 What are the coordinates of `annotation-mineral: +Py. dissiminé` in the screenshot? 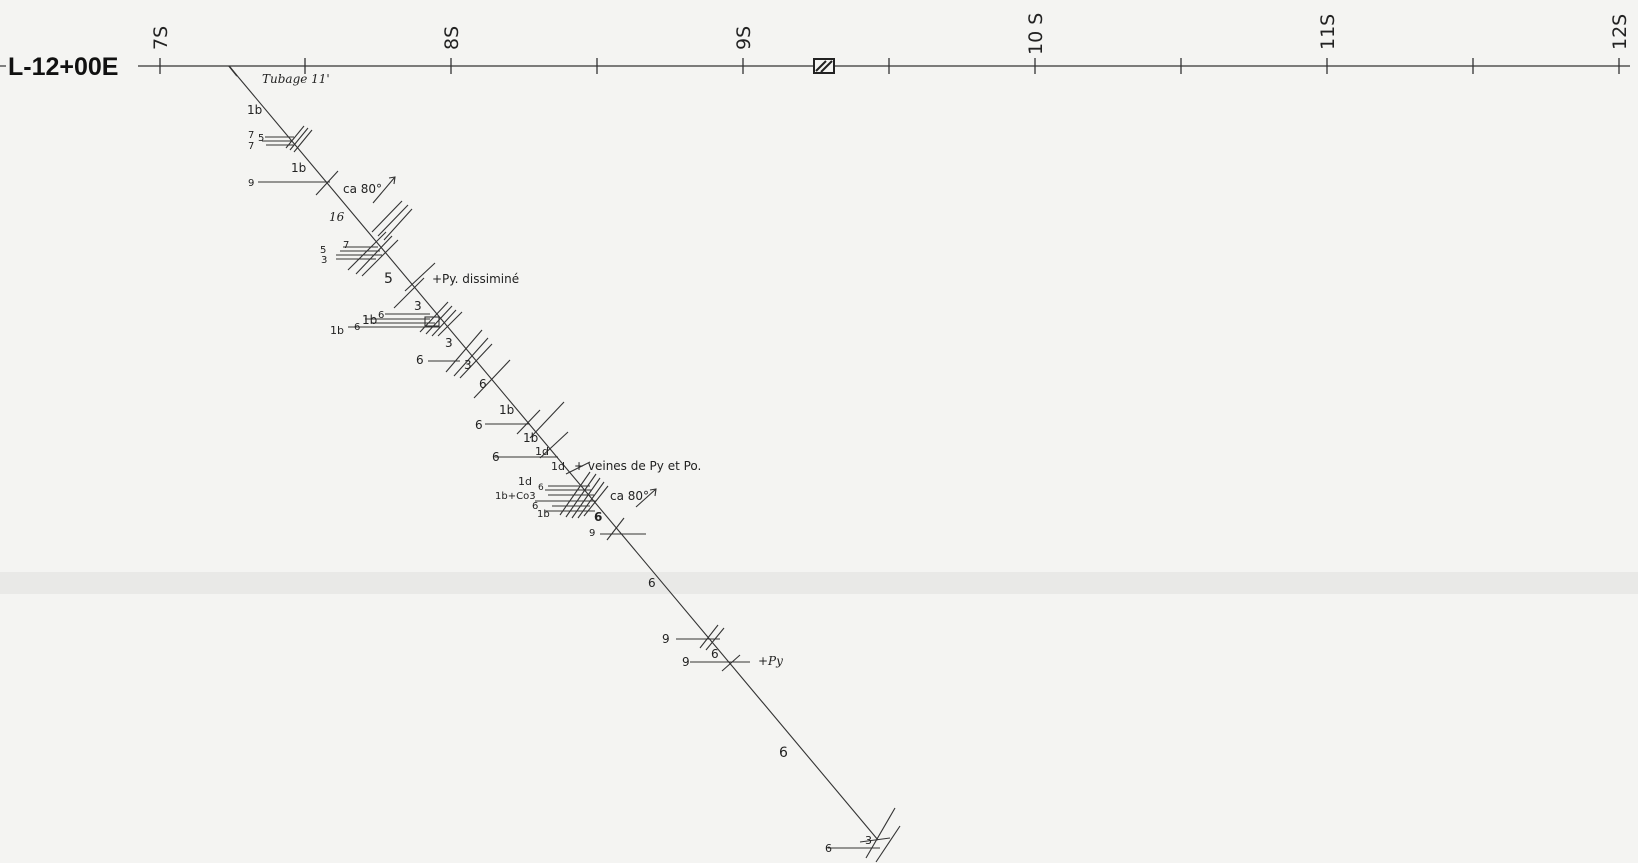 It's located at (475, 279).